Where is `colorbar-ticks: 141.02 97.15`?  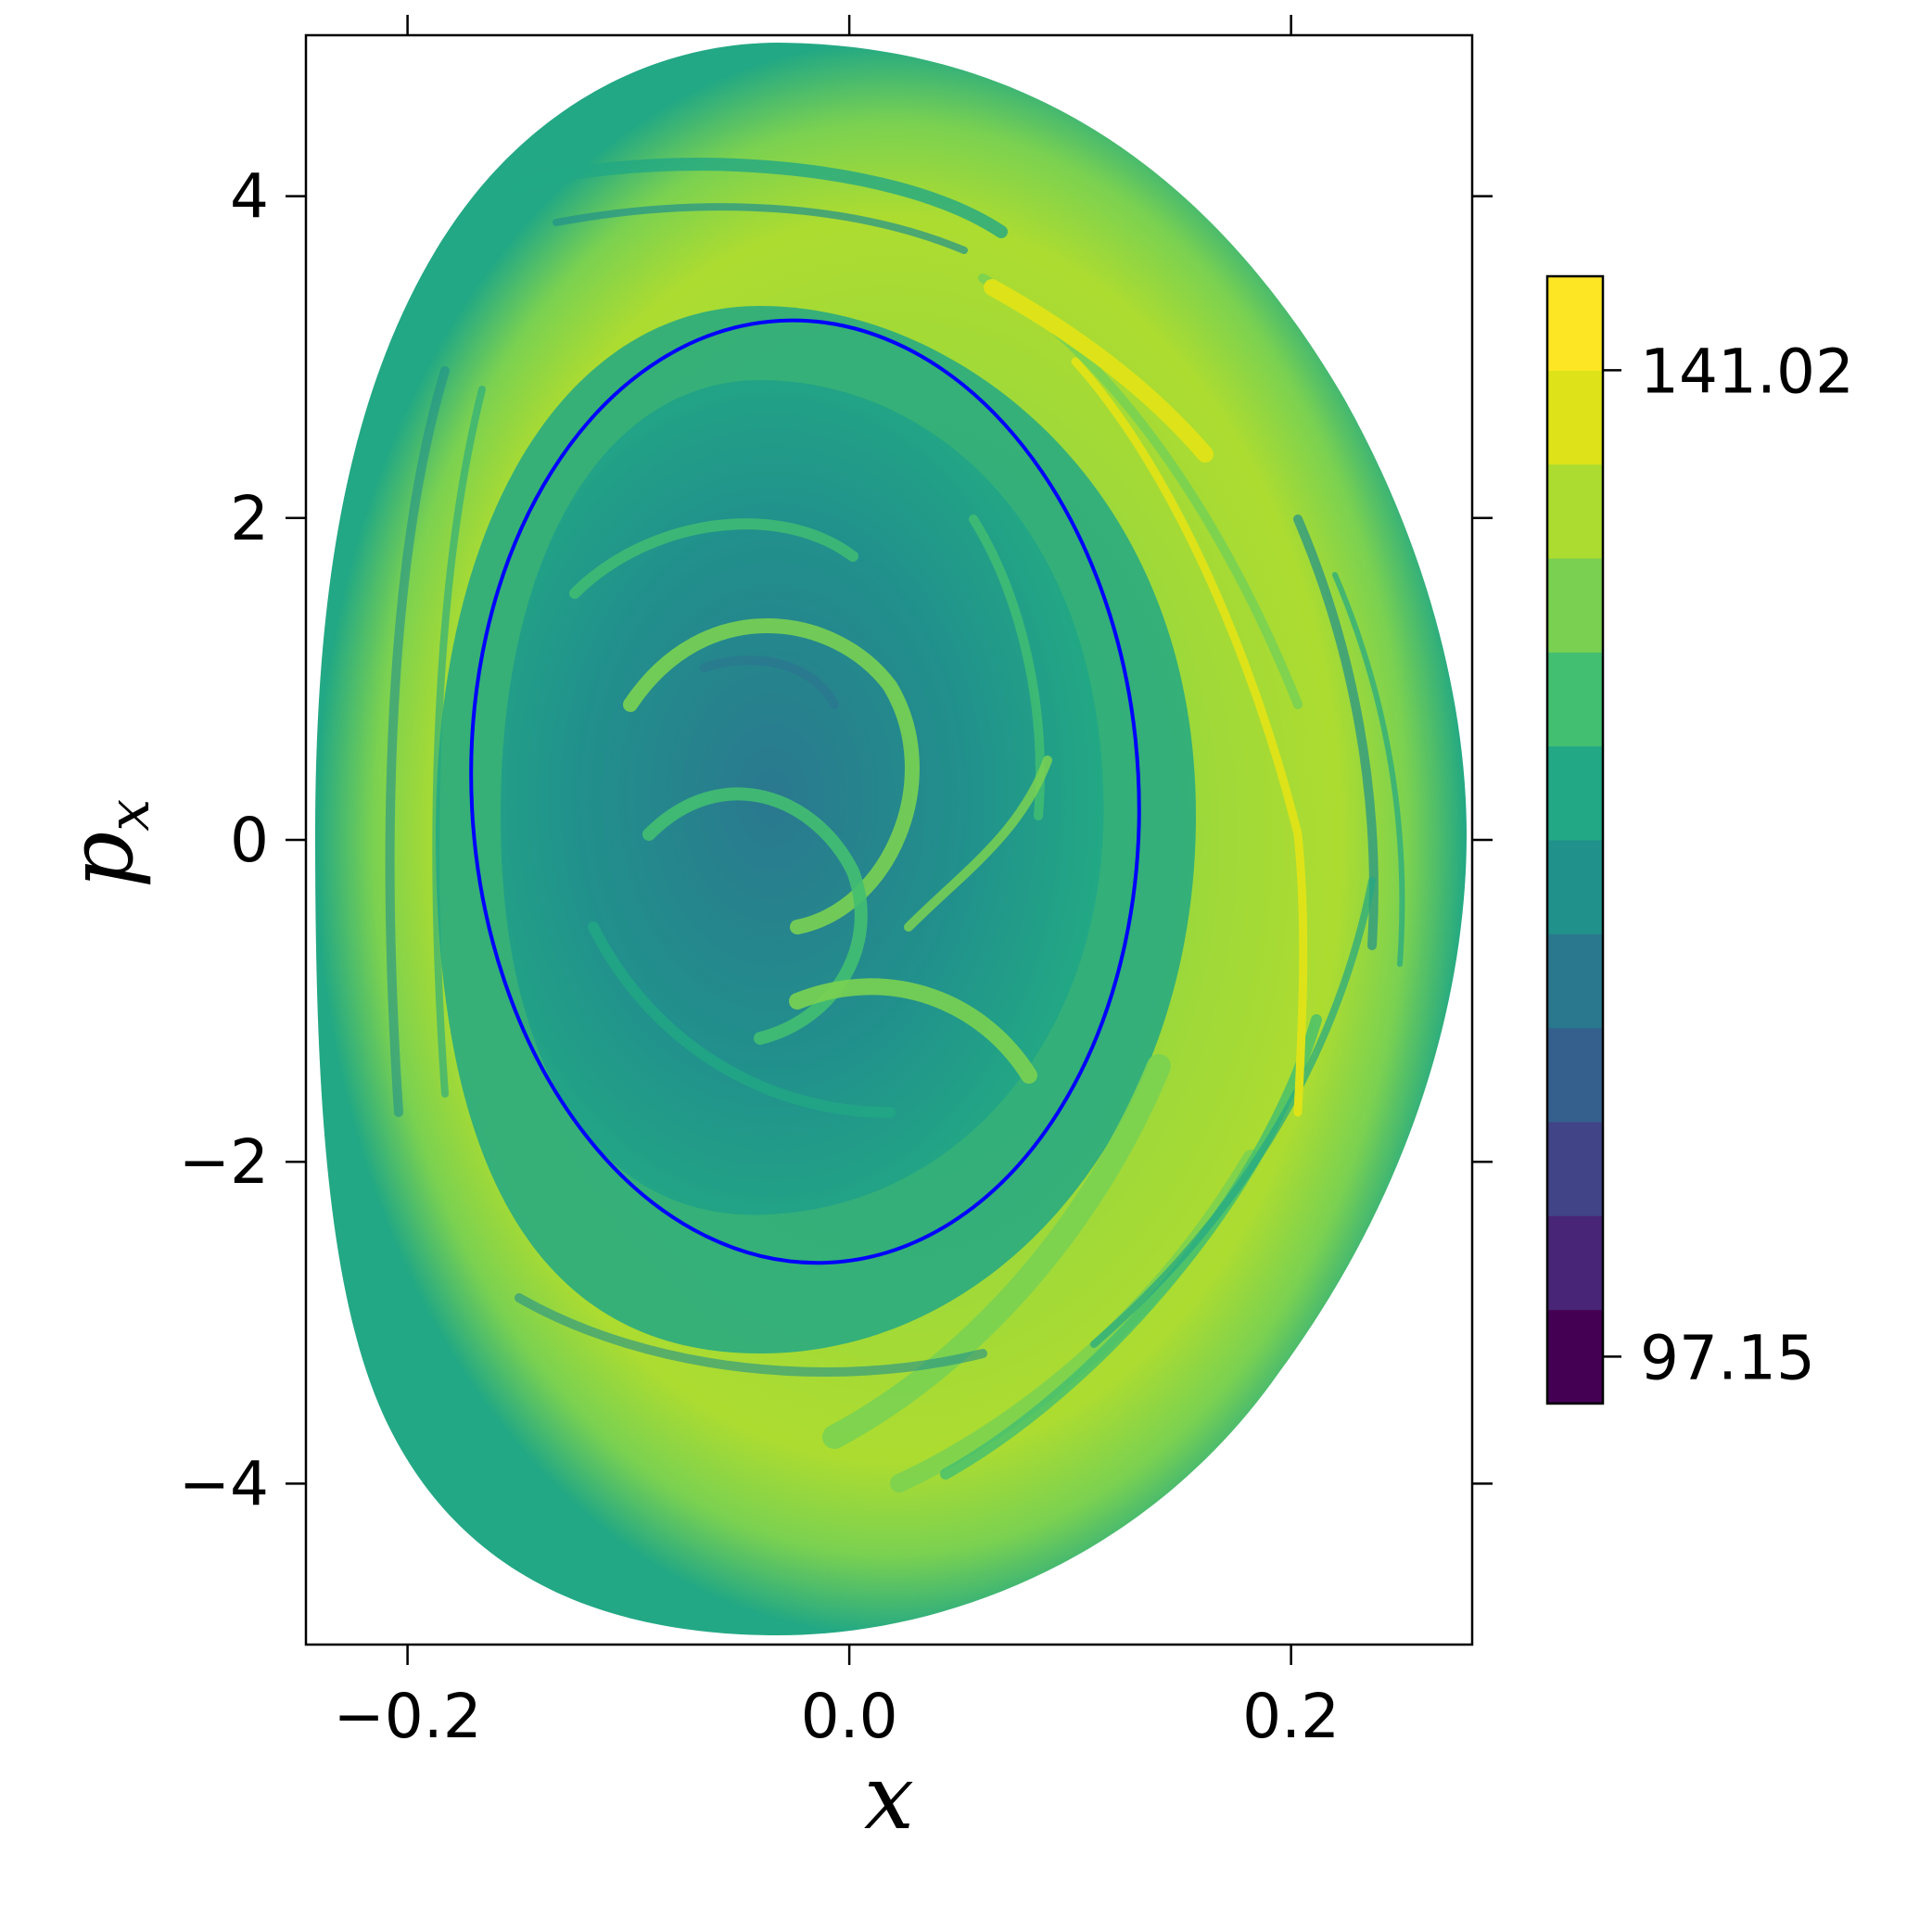 colorbar-ticks: 141.02 97.15 is located at coordinates (1728, 865).